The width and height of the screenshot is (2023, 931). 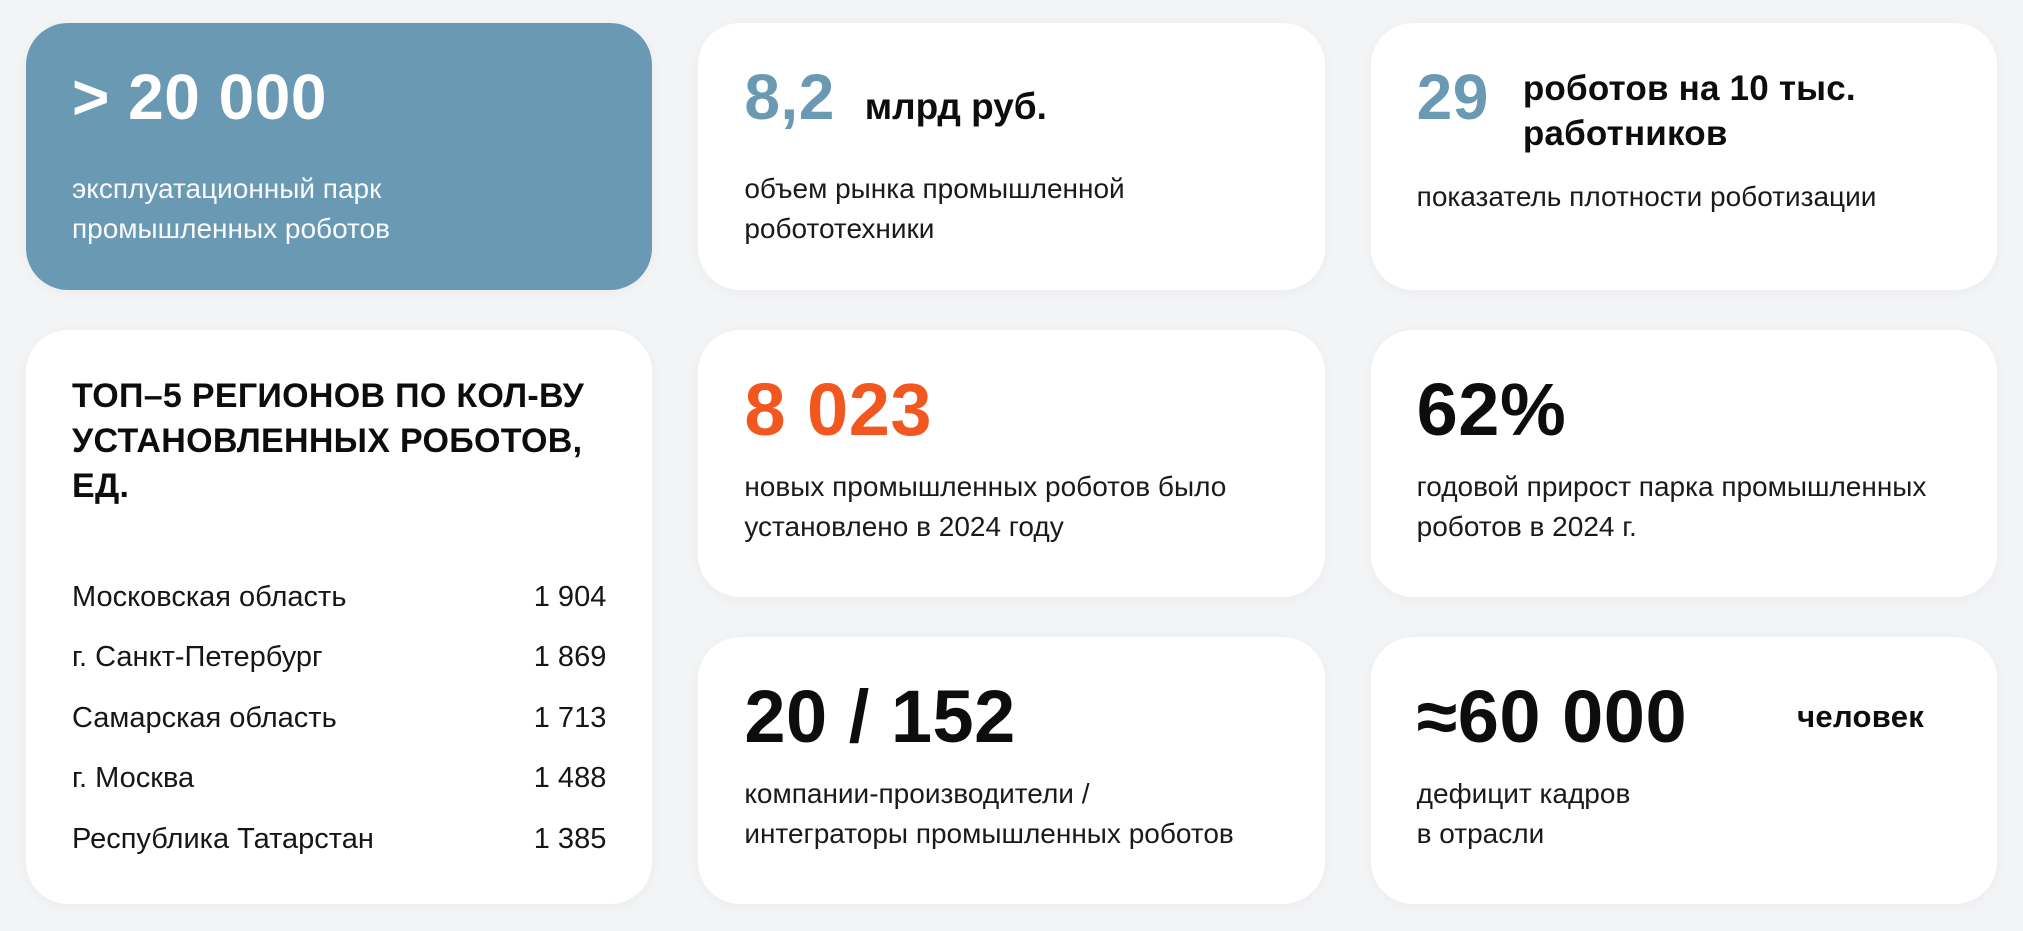 What do you see at coordinates (1552, 716) in the screenshot?
I see `deficit-value: ≈60 000` at bounding box center [1552, 716].